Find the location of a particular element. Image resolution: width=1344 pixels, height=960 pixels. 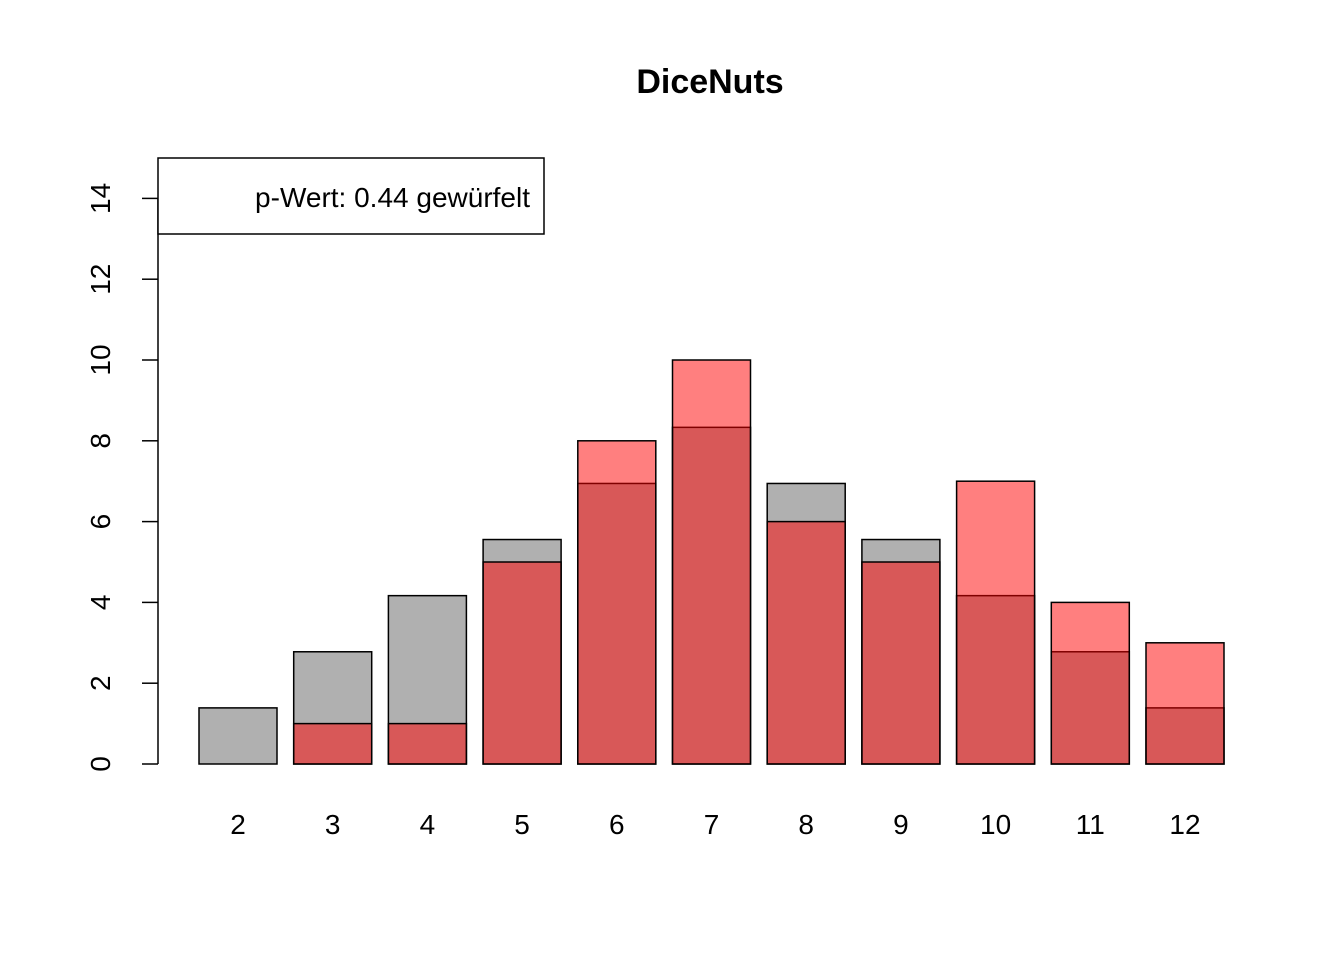

x-tick-label-8: 8 is located at coordinates (806, 824).